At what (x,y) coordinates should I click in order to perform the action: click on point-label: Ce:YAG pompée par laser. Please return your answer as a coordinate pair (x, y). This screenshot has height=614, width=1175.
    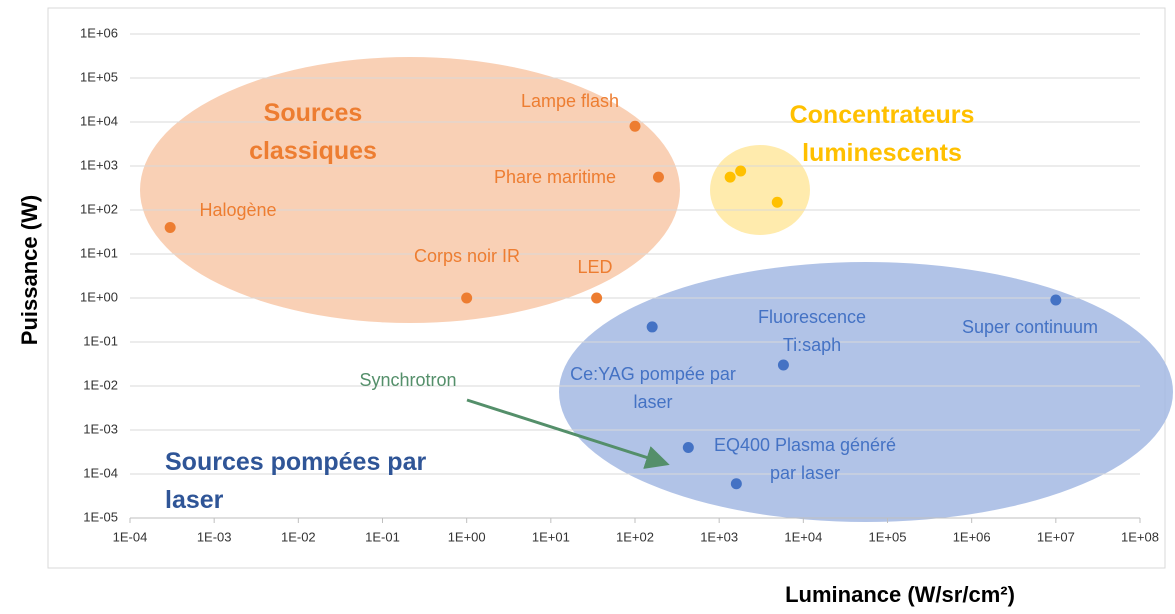
    Looking at the image, I should click on (653, 388).